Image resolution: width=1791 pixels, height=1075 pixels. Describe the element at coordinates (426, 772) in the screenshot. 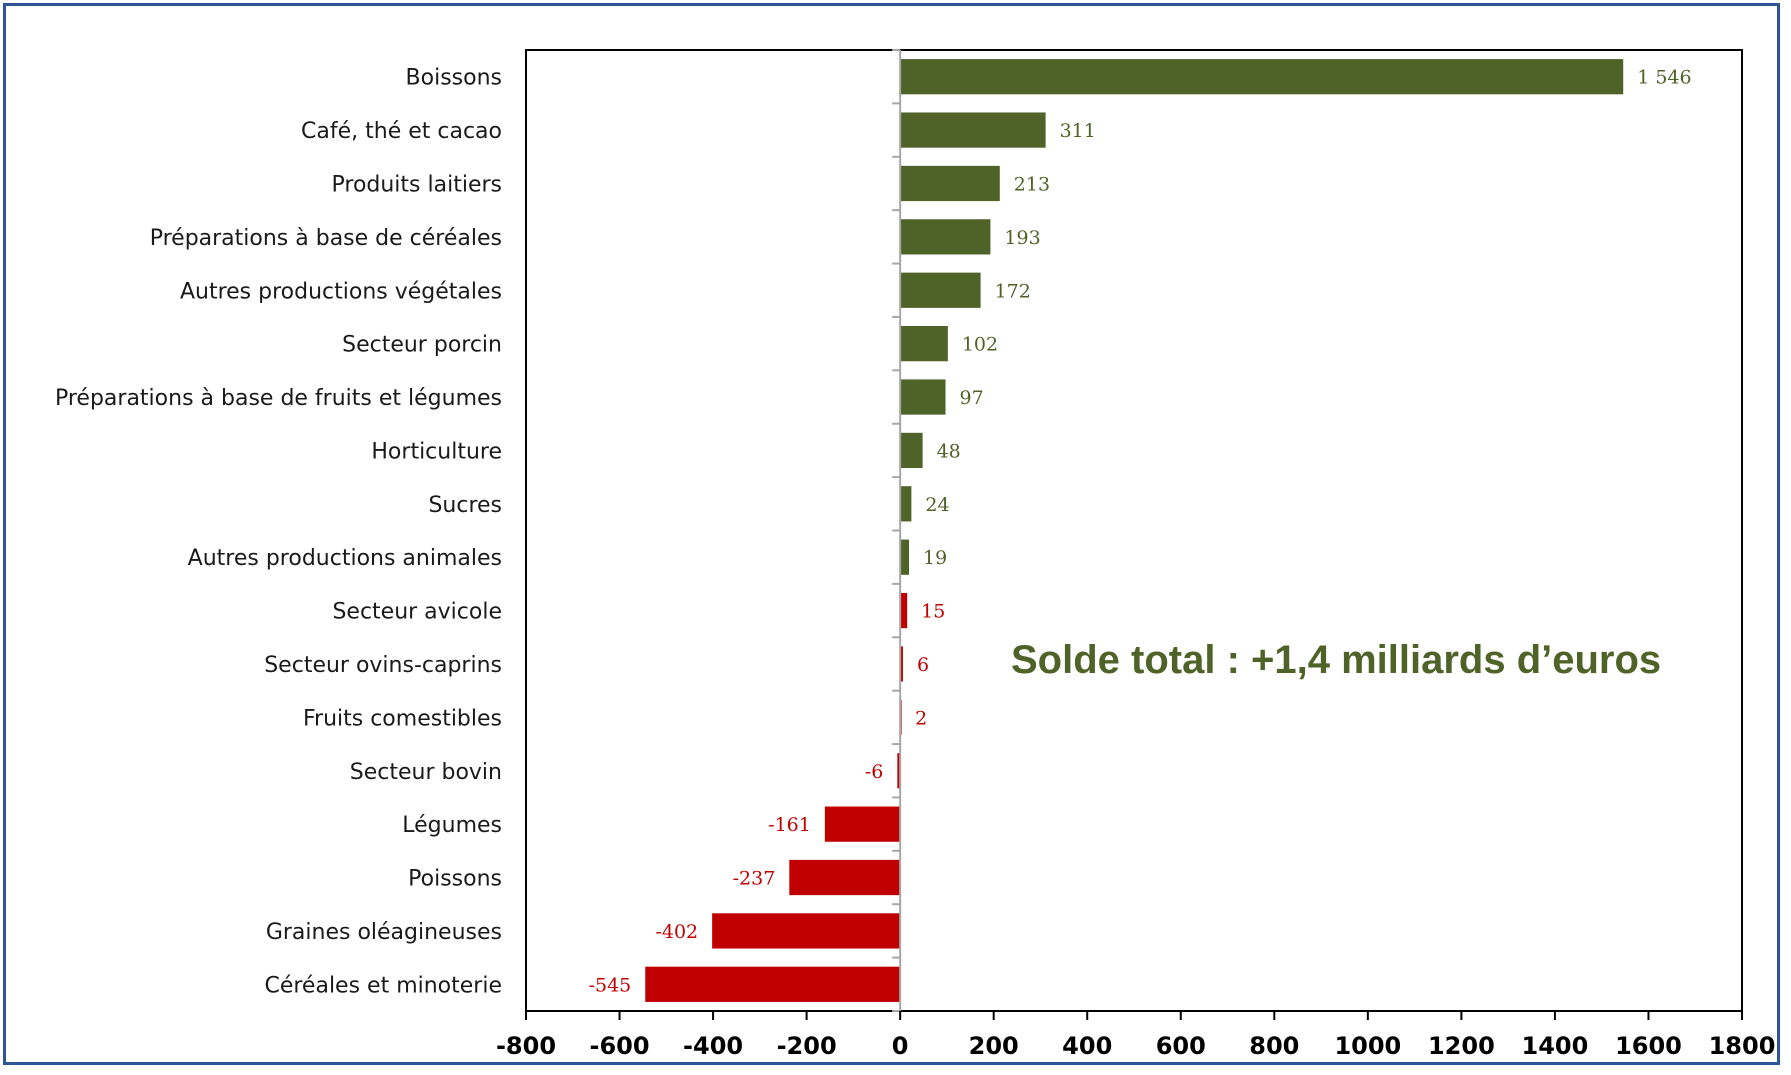

I see `category-label: Secteur bovin` at that location.